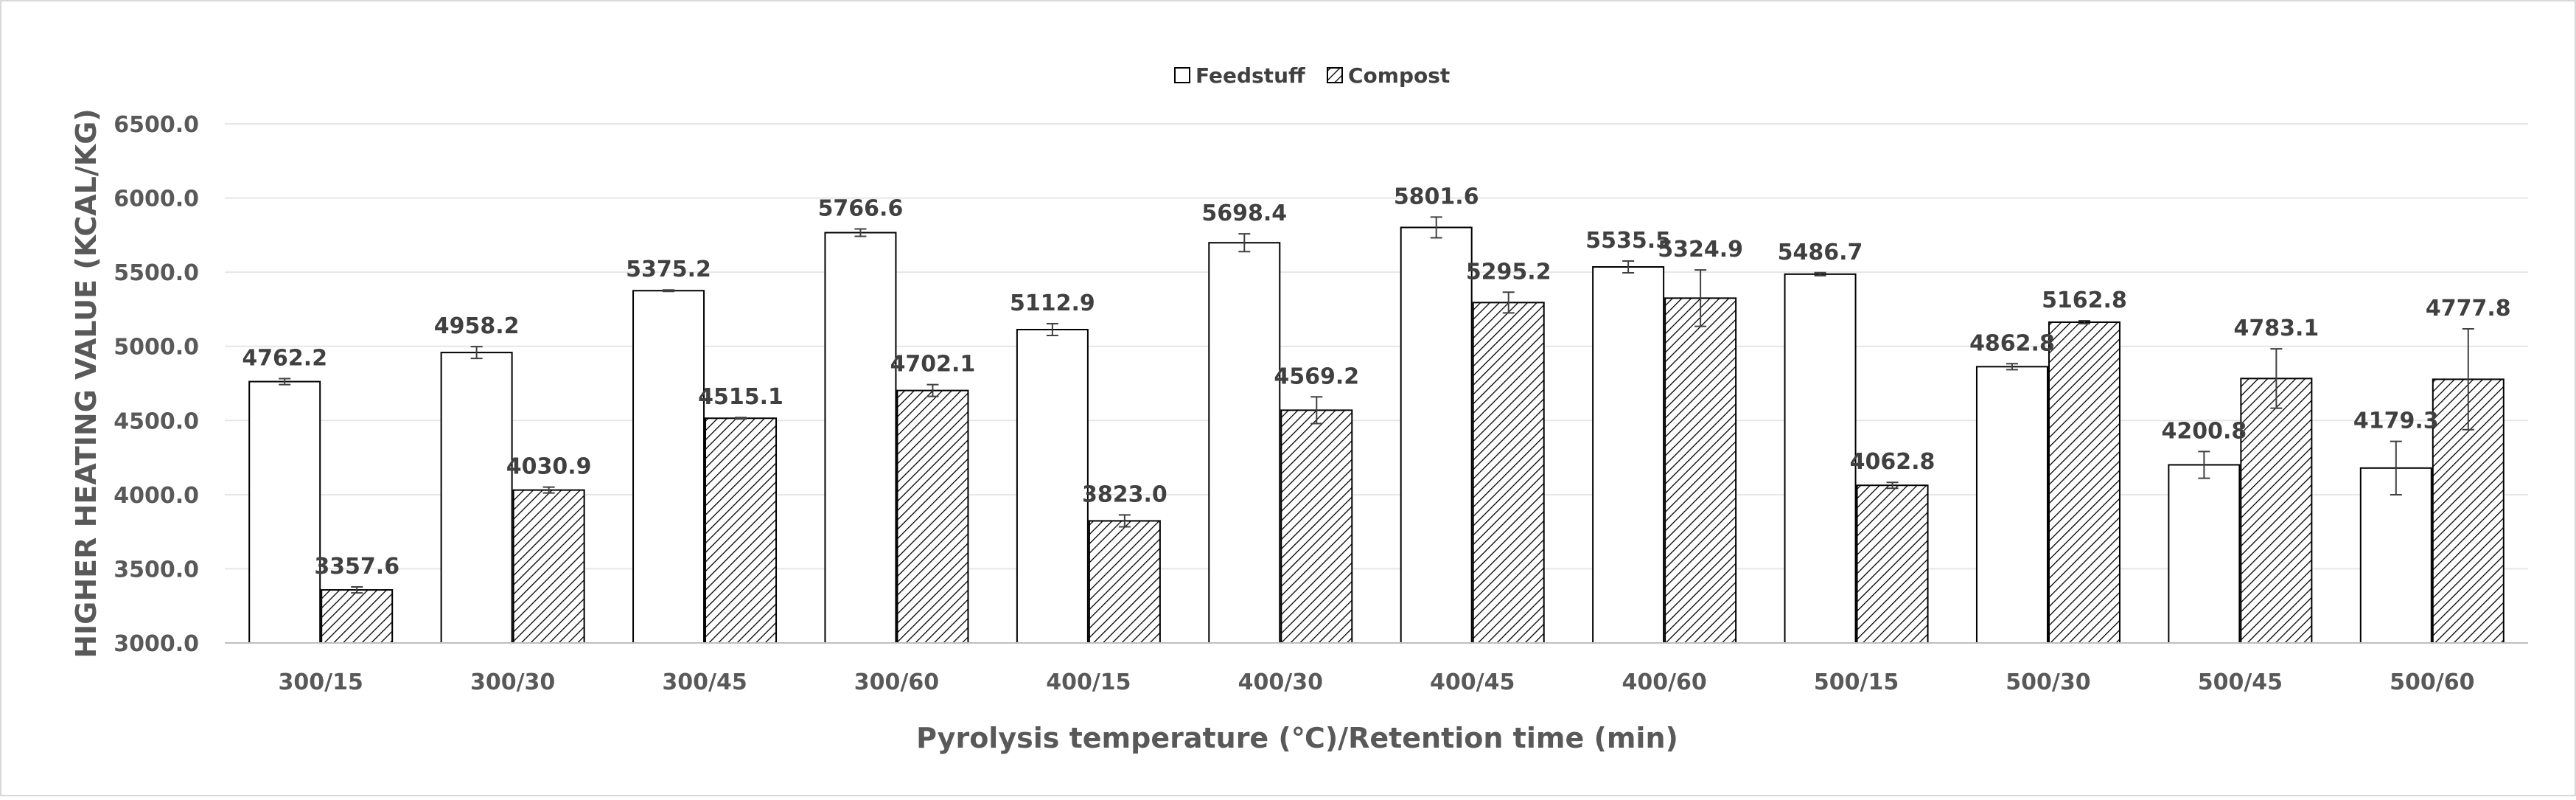  I want to click on data-label-feedstuff-500-15: 5486.7, so click(1821, 252).